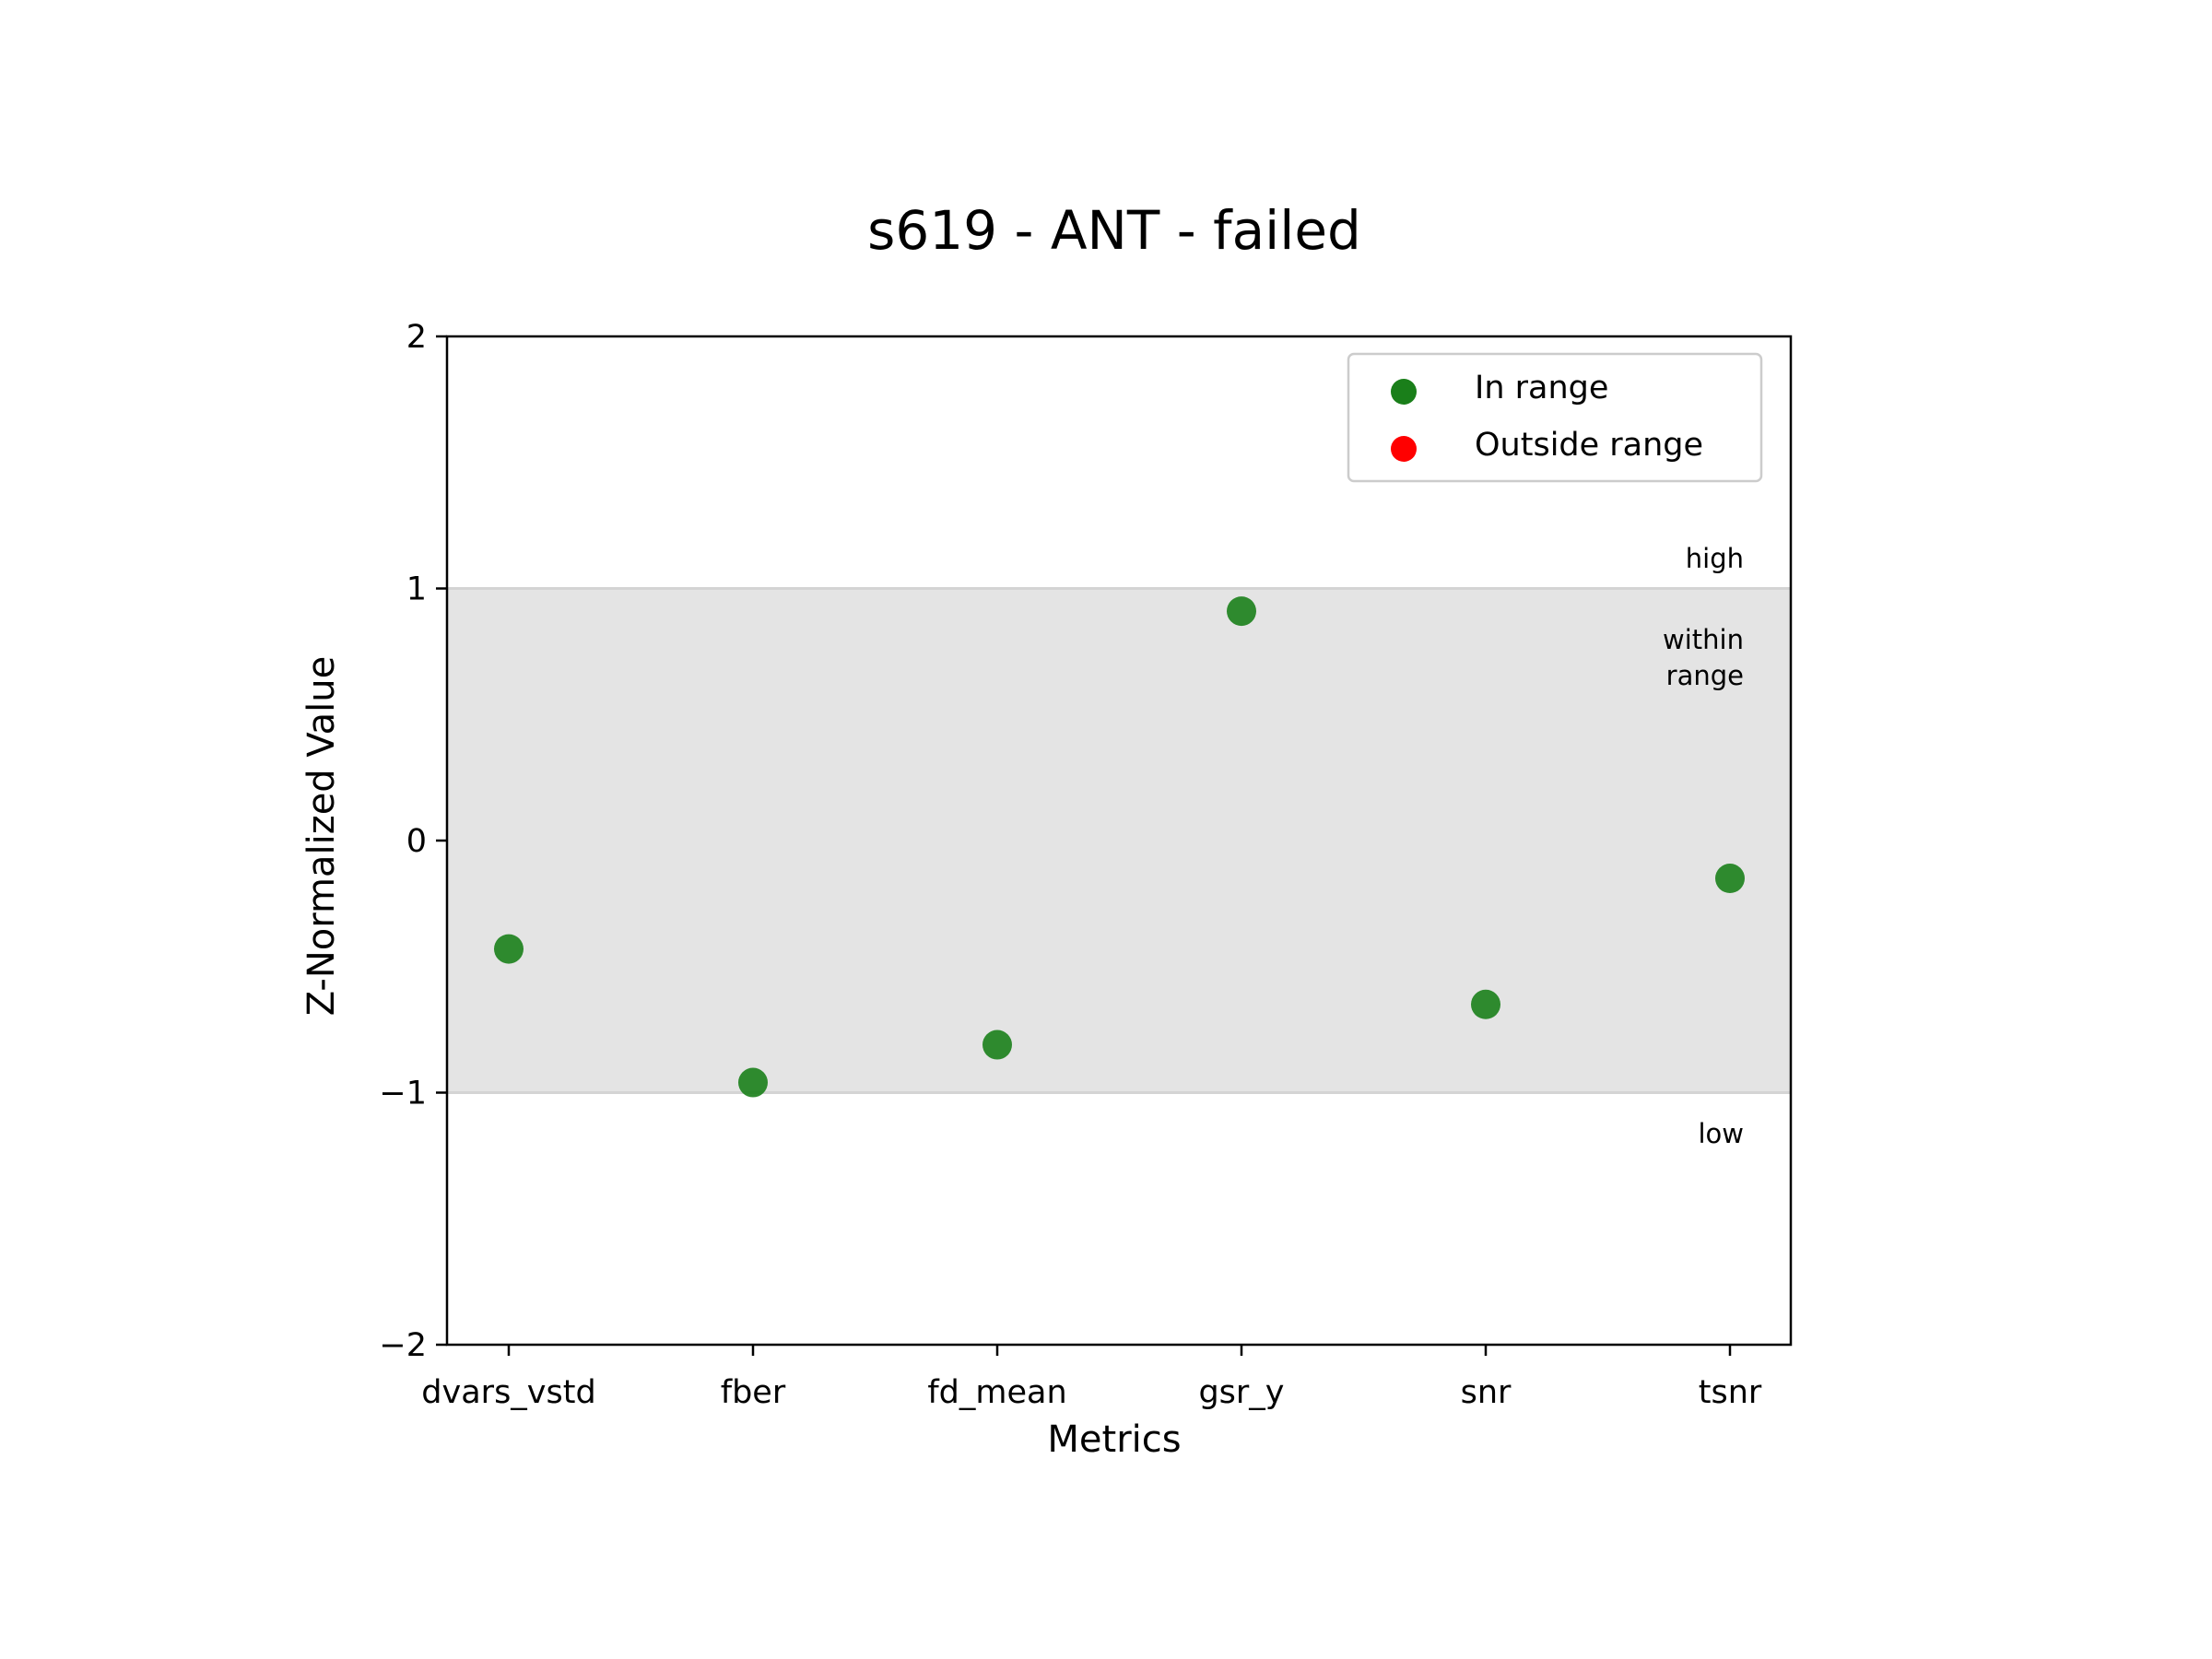 The image size is (2212, 1659). What do you see at coordinates (996, 1392) in the screenshot?
I see `x-tick-label: fd_mean` at bounding box center [996, 1392].